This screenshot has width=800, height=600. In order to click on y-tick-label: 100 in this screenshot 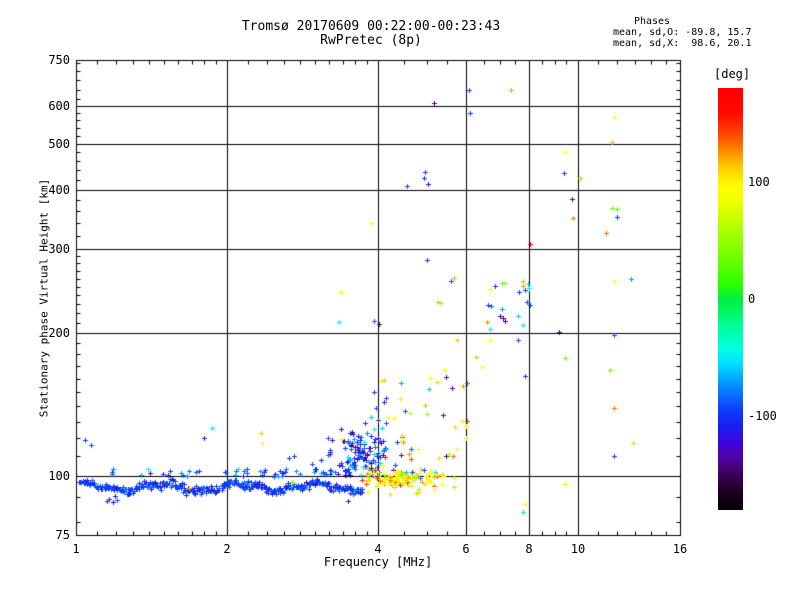, I will do `click(59, 476)`.